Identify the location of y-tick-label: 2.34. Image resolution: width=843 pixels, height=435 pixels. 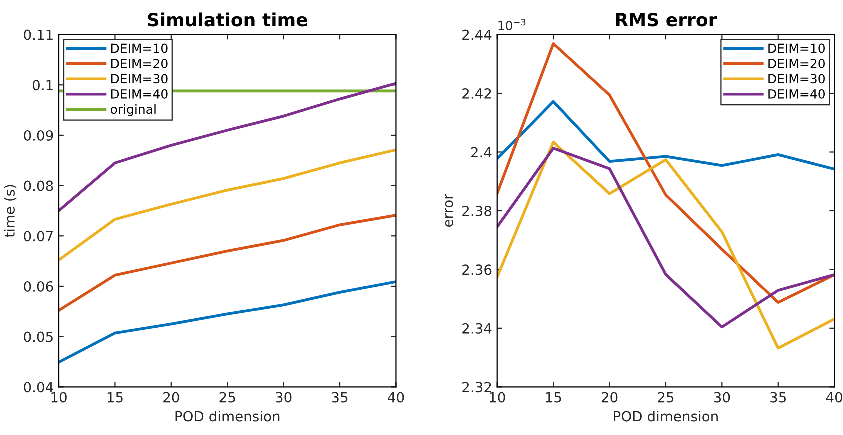
(477, 328).